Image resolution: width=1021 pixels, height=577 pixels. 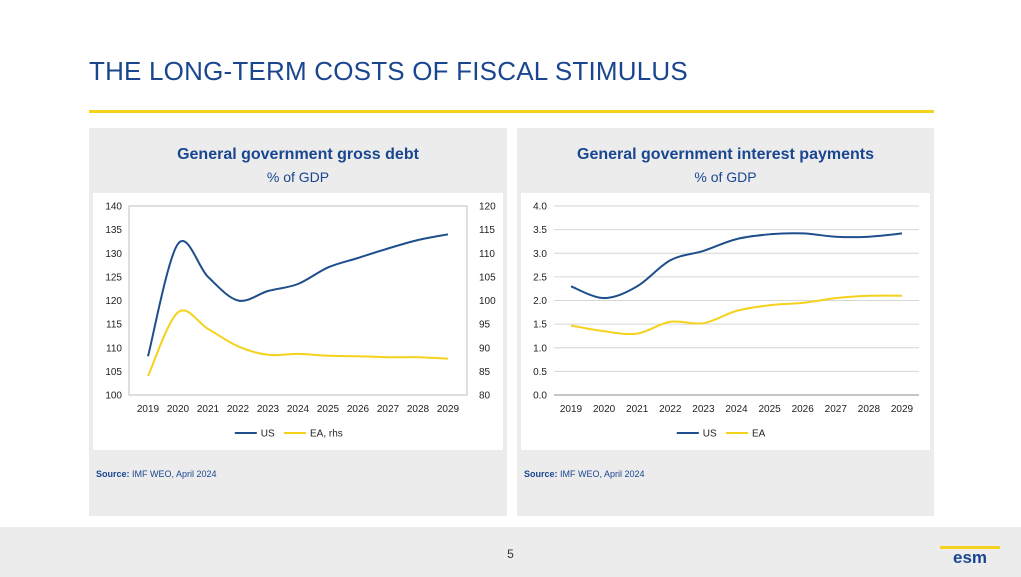 I want to click on footer-bar: 5 esm, so click(x=510, y=552).